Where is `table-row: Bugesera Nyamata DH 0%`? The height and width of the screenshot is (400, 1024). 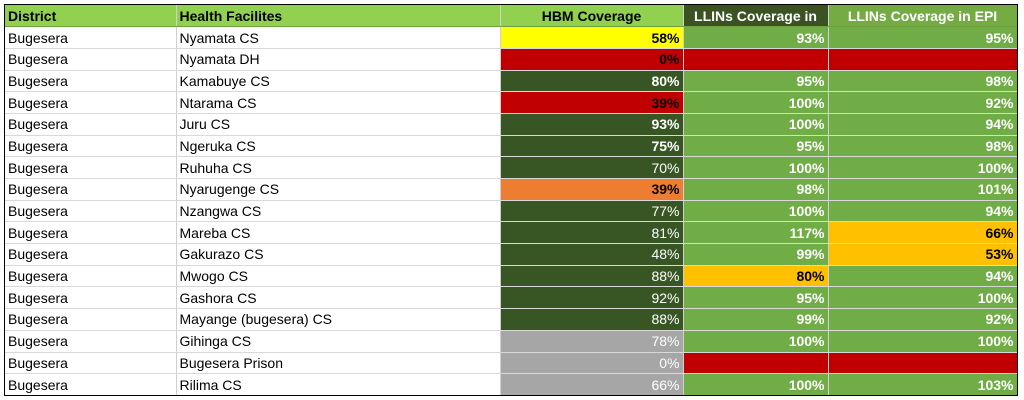 table-row: Bugesera Nyamata DH 0% is located at coordinates (511, 59).